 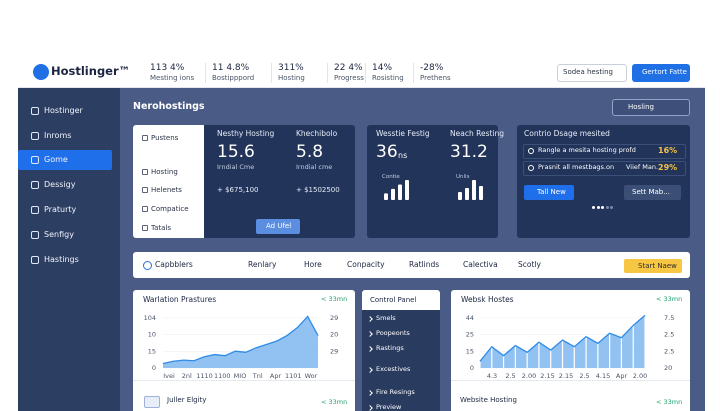 What do you see at coordinates (165, 138) in the screenshot?
I see `menu-item: Pustens` at bounding box center [165, 138].